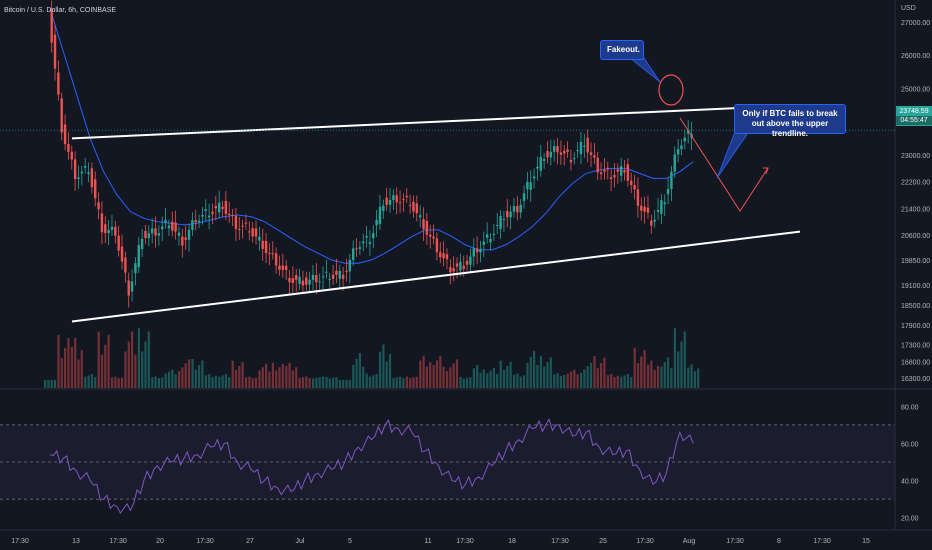 The height and width of the screenshot is (550, 932). What do you see at coordinates (250, 541) in the screenshot?
I see `time-tick-label: 27` at bounding box center [250, 541].